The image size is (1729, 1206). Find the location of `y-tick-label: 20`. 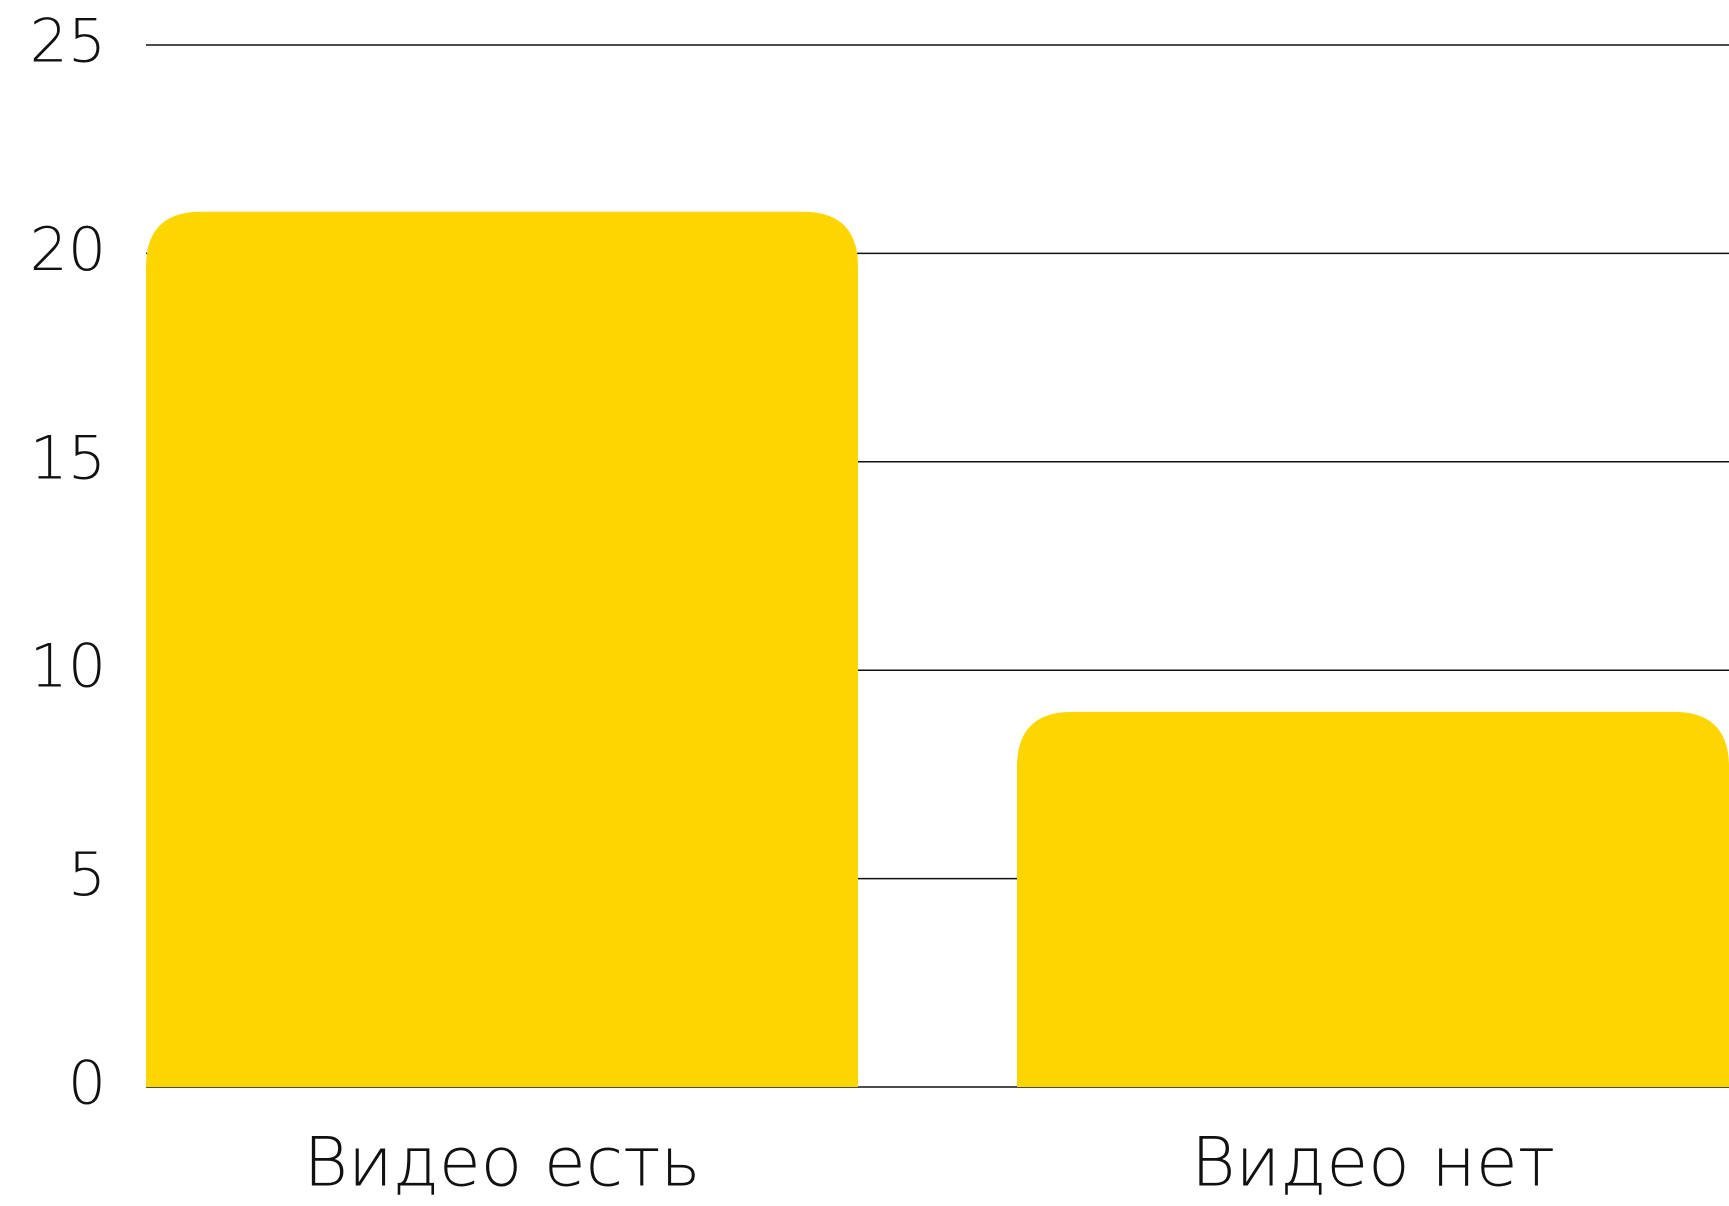

y-tick-label: 20 is located at coordinates (68, 250).